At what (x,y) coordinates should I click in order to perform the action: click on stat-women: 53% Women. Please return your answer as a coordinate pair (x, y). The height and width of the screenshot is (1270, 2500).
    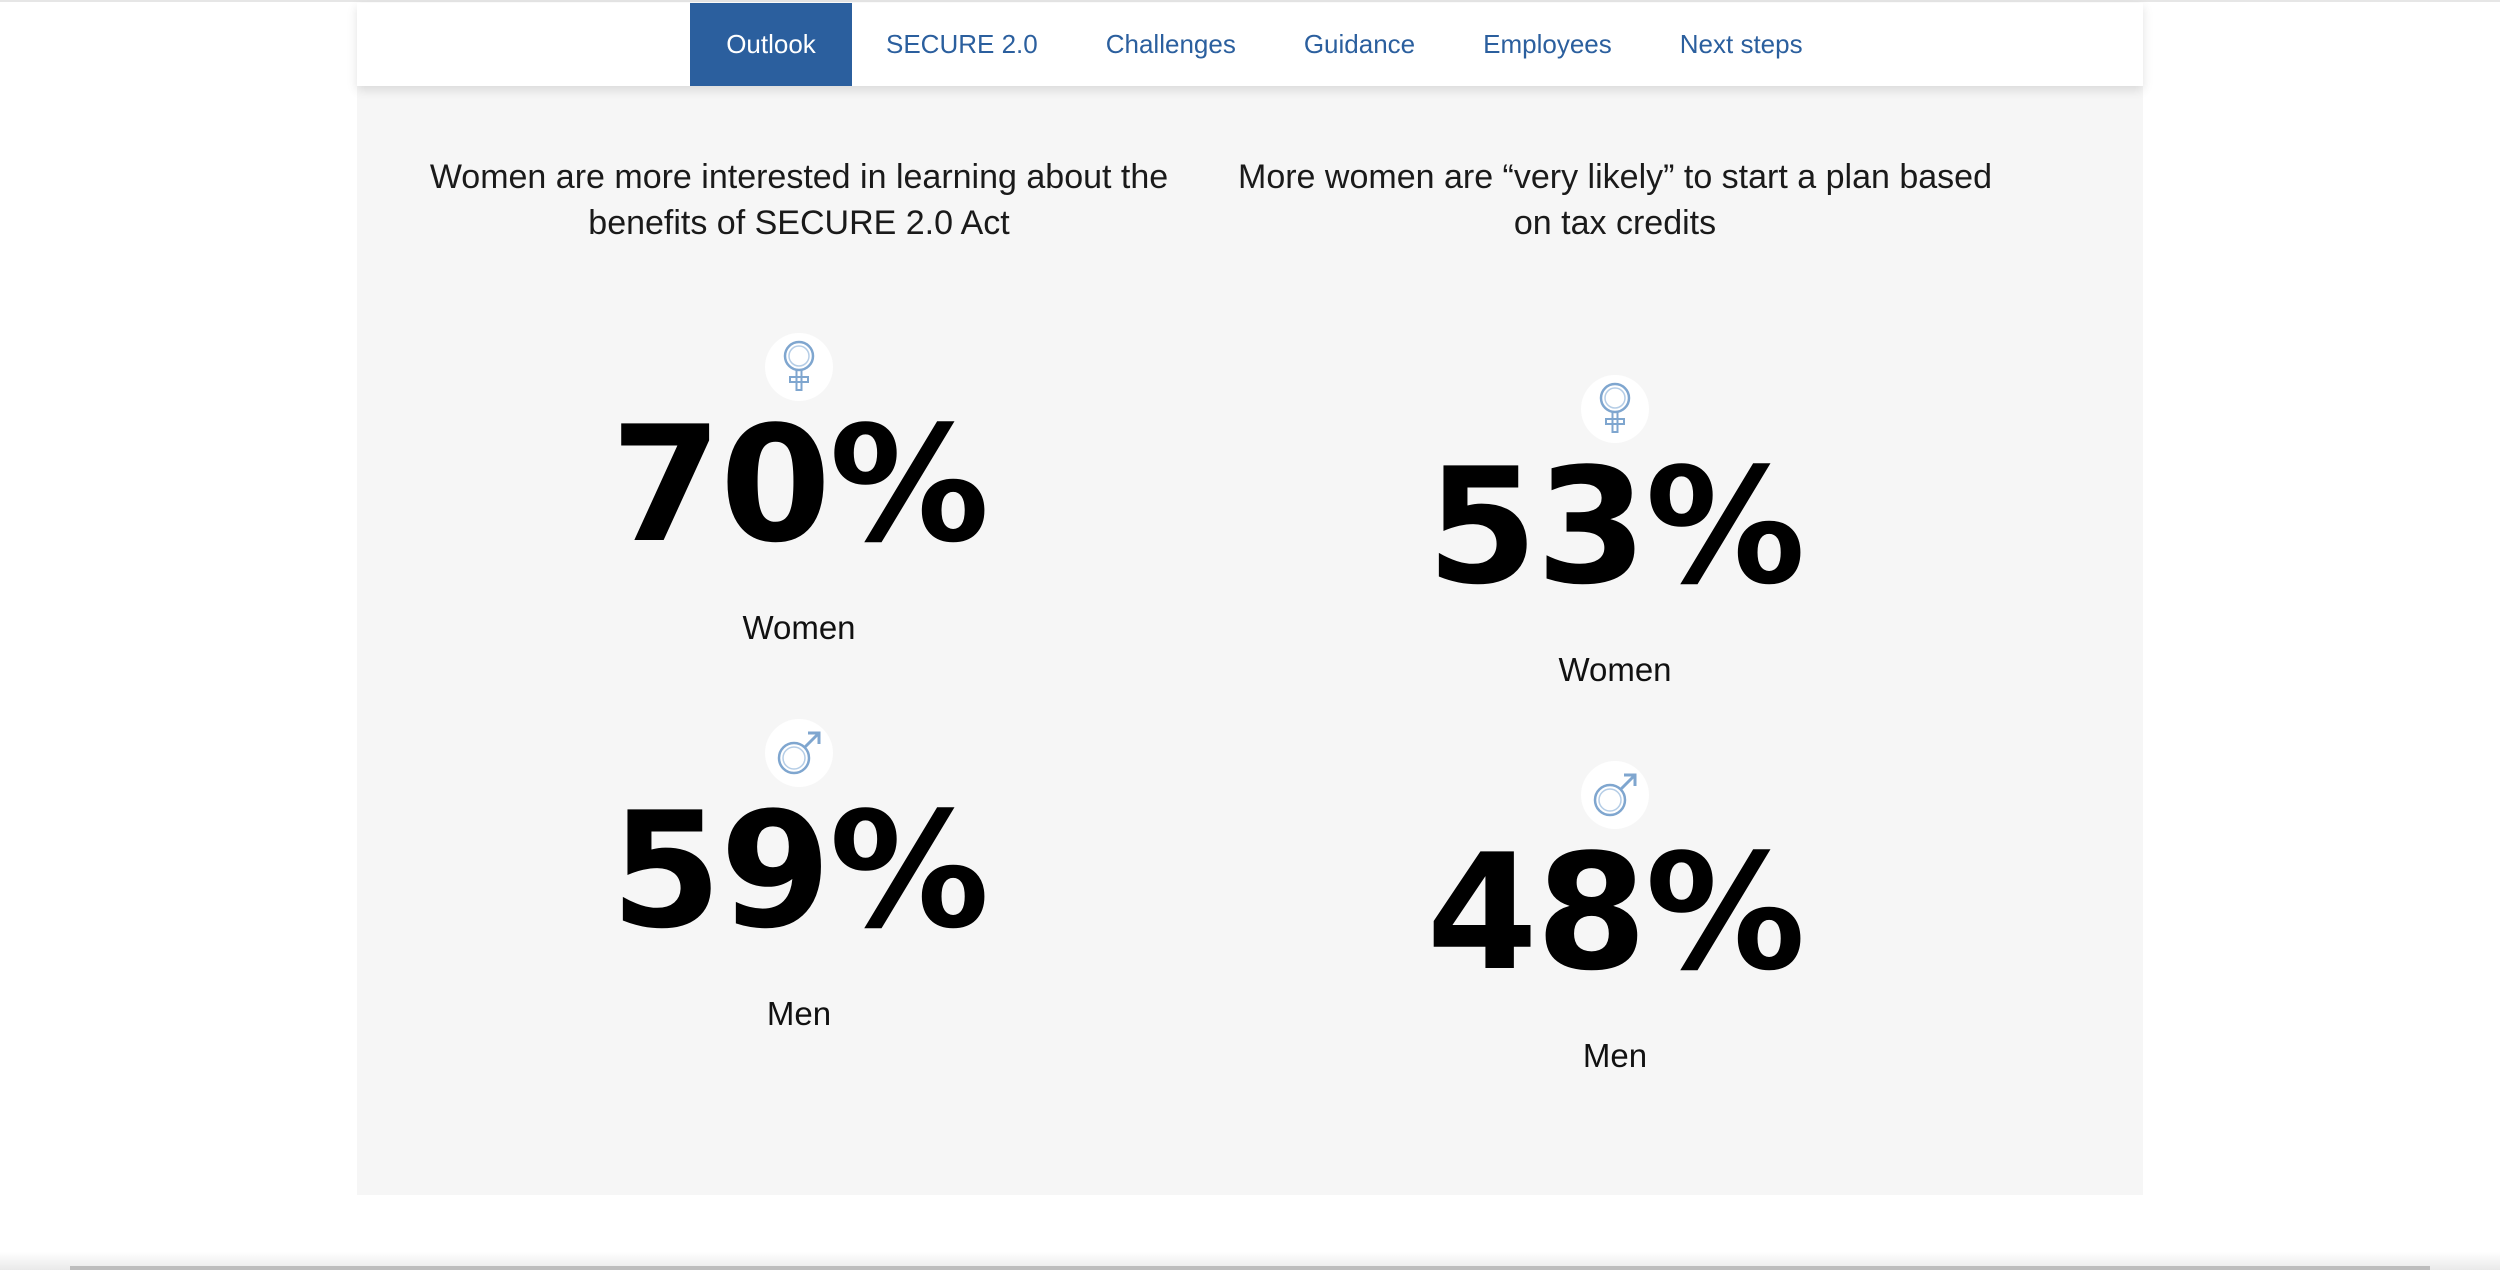
    Looking at the image, I should click on (1615, 532).